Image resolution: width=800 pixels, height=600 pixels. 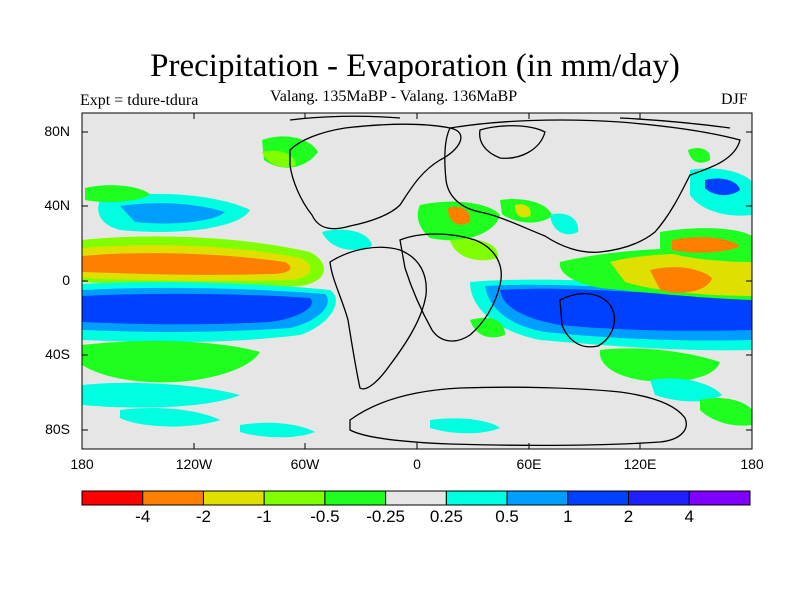 I want to click on field-orange-band, so click(x=186, y=264).